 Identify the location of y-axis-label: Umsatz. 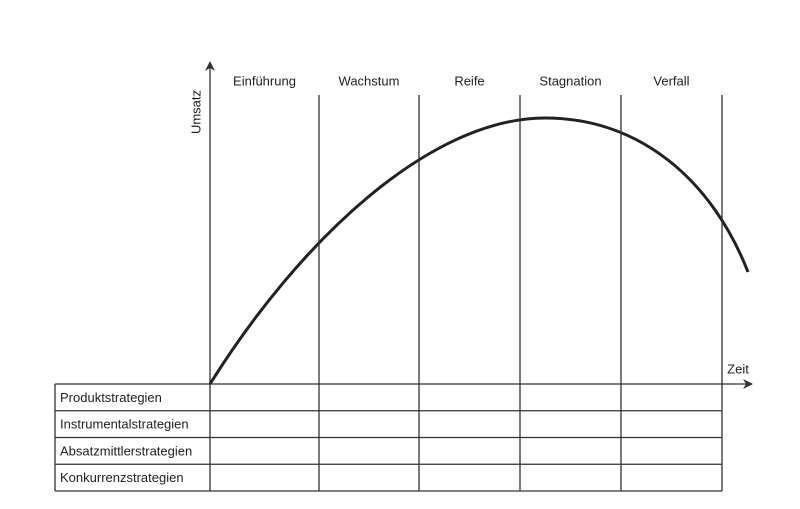
(195, 112).